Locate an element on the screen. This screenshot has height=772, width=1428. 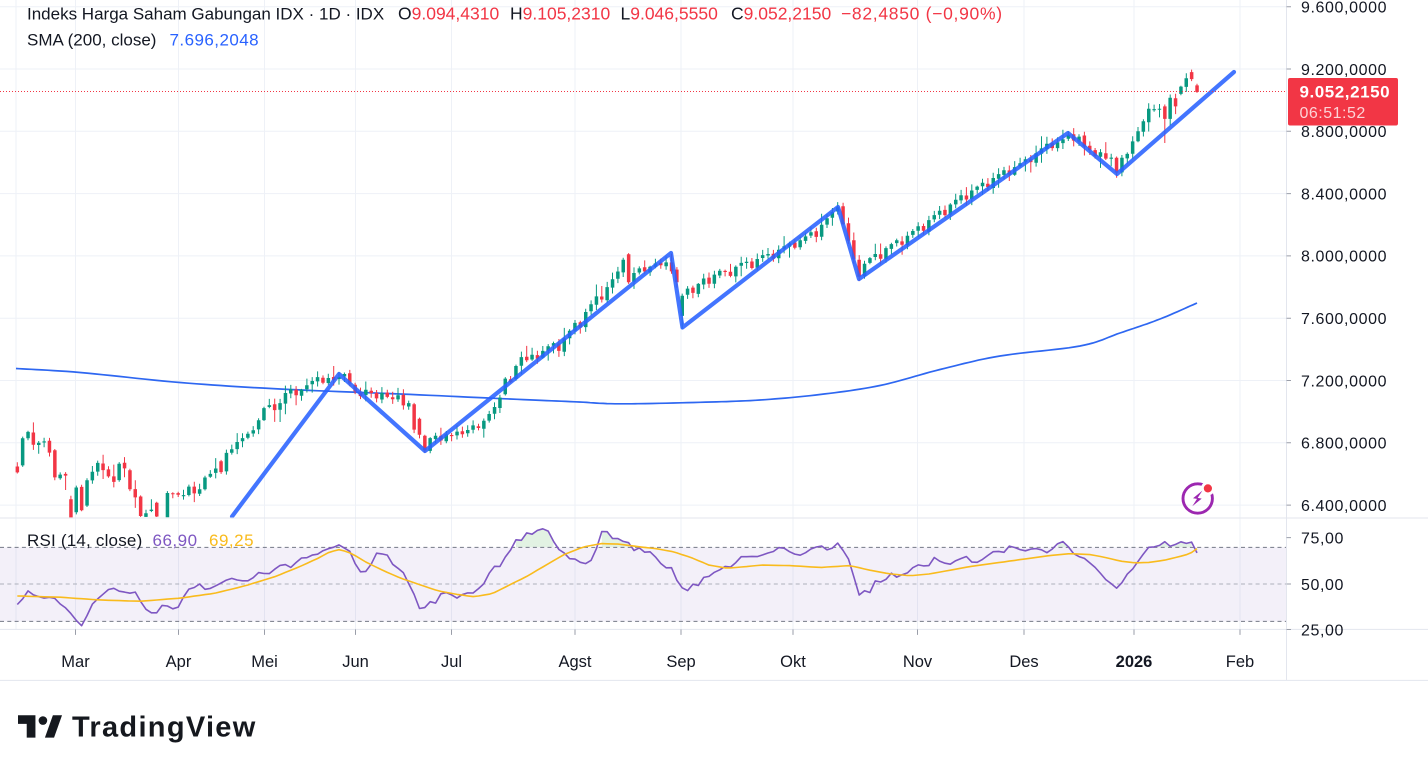
svg-text: Des is located at coordinates (1023, 662).